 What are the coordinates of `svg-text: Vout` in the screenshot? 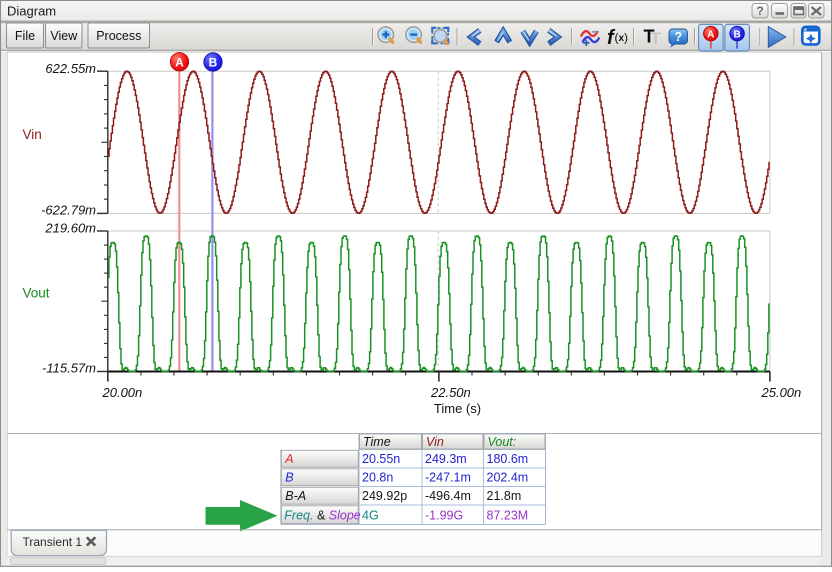 It's located at (36, 293).